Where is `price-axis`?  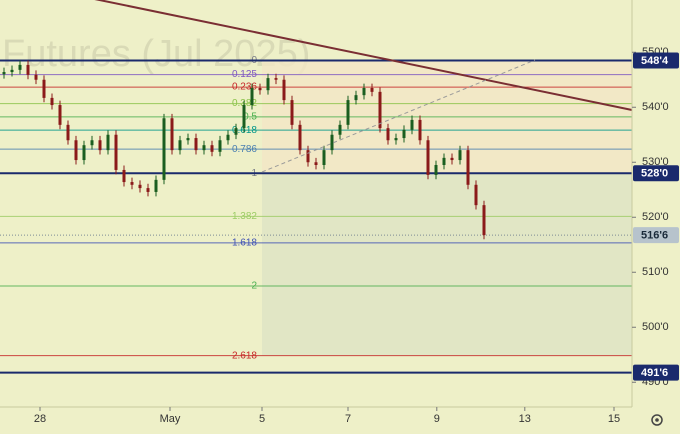
price-axis is located at coordinates (656, 217).